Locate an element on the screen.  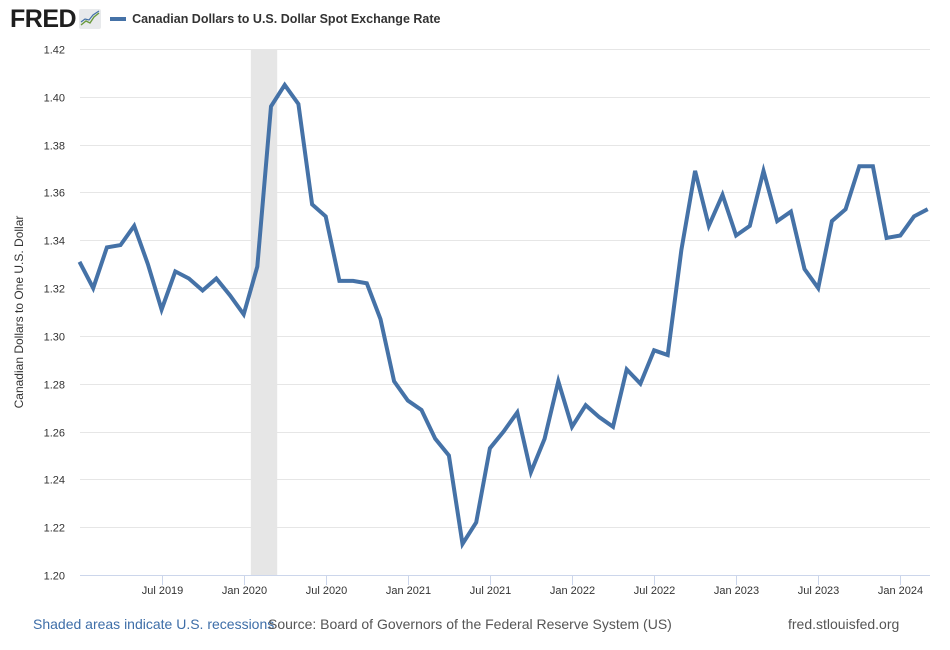
fred-graph-icon is located at coordinates (90, 19).